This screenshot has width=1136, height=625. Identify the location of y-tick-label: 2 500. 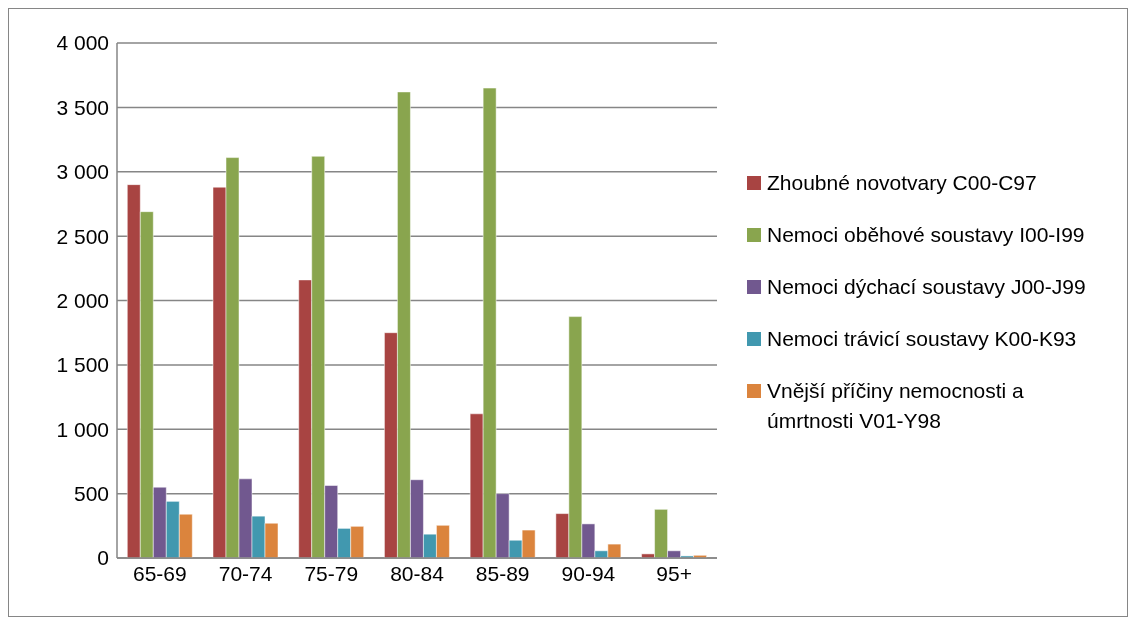
(82, 236).